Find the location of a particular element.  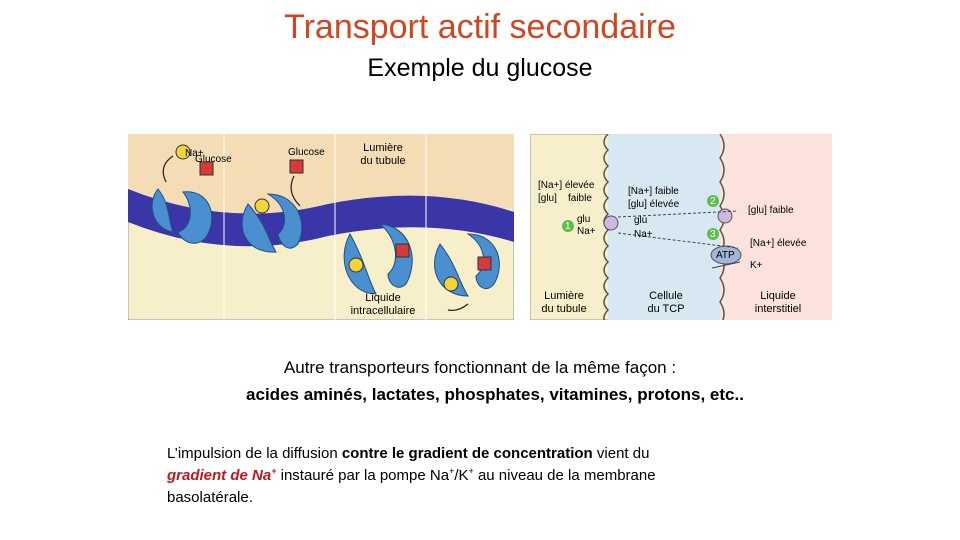

tcp-cell-diagram is located at coordinates (681, 230).